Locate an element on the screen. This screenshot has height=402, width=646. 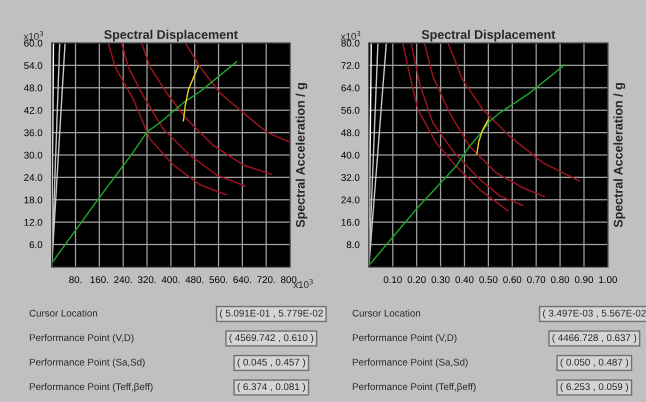
y-tick-label: 54.0 is located at coordinates (33, 66).